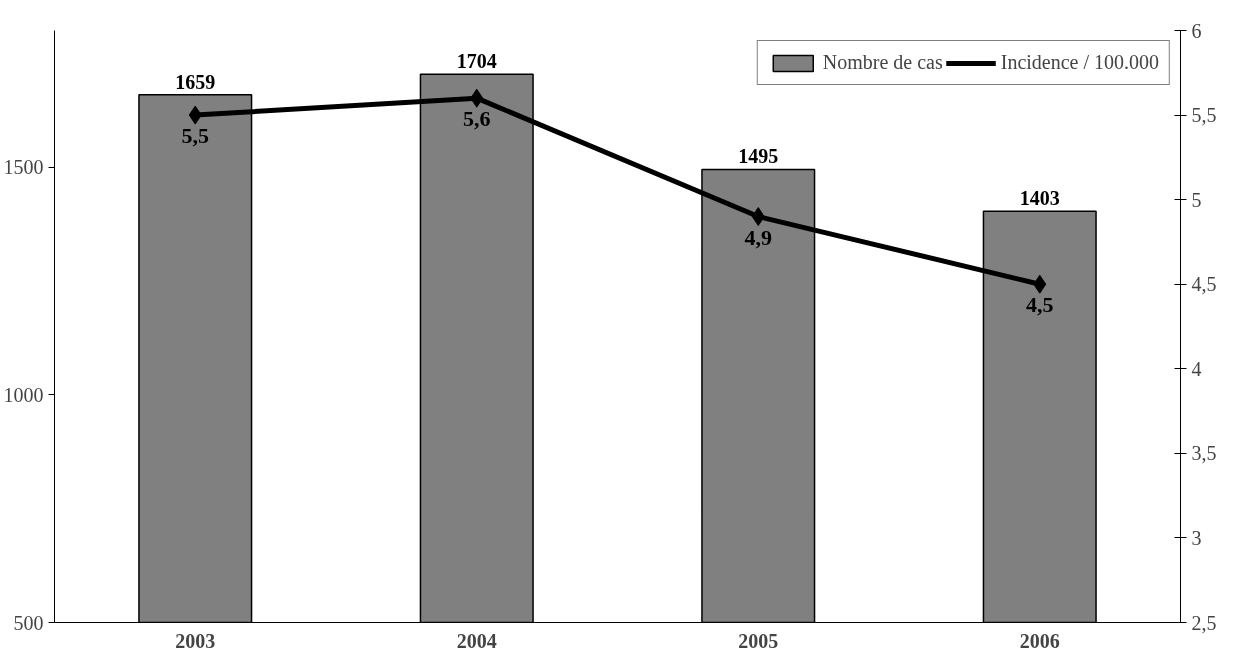 The height and width of the screenshot is (668, 1237). What do you see at coordinates (1079, 62) in the screenshot?
I see `legend-label: Incidence / 100.000` at bounding box center [1079, 62].